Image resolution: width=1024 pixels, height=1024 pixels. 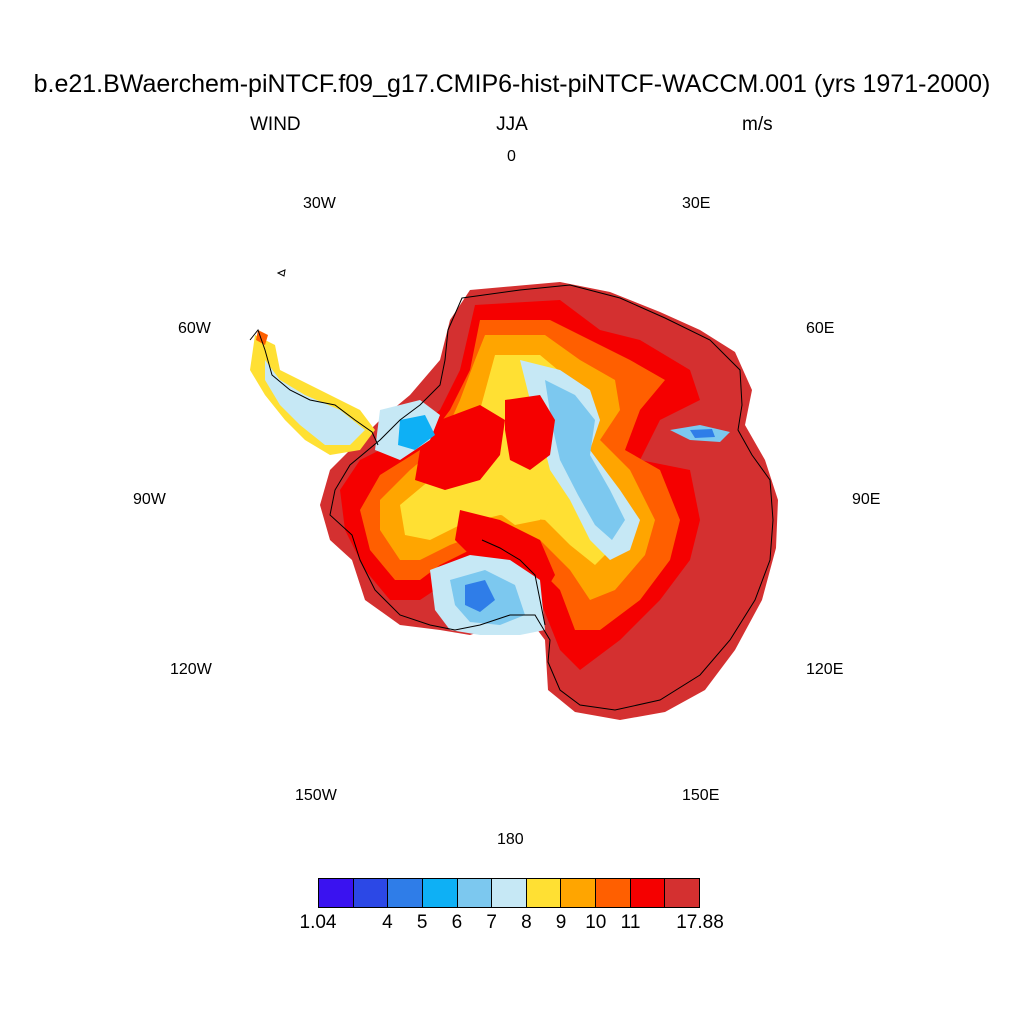 I want to click on center-yellow, so click(x=522, y=500).